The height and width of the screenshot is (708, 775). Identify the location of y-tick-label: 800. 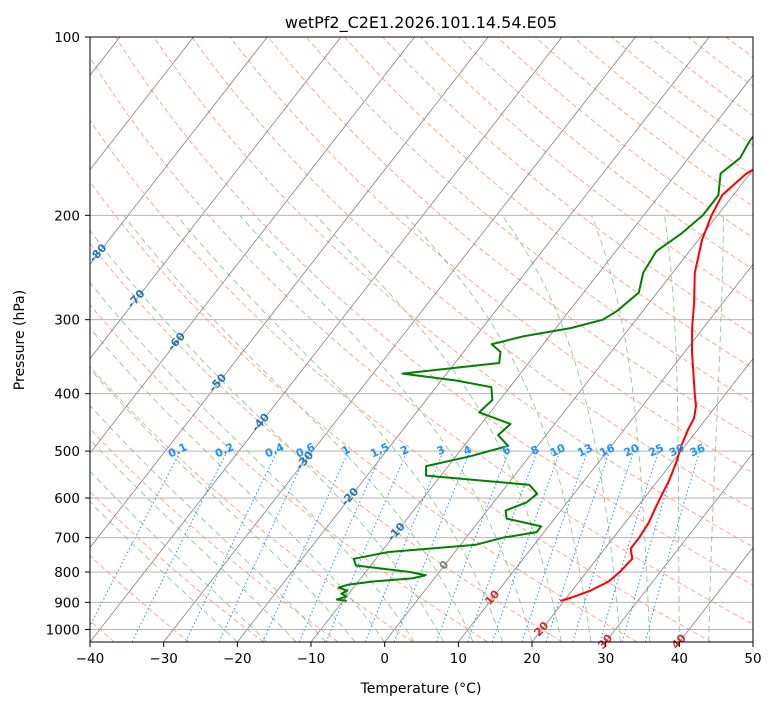
(67, 573).